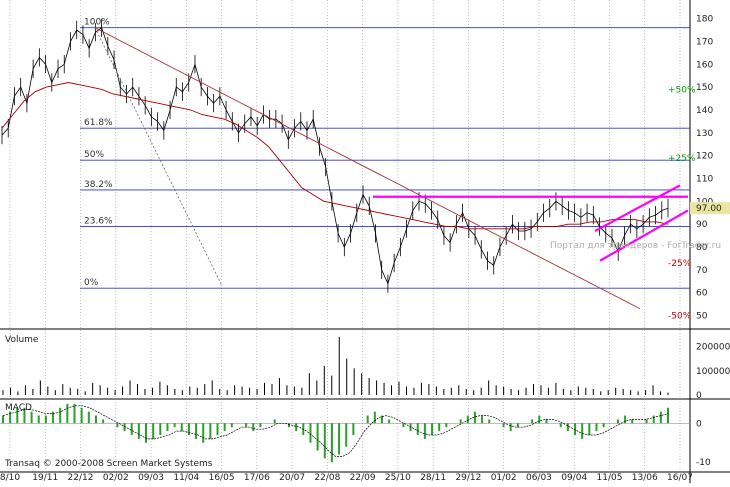 The height and width of the screenshot is (487, 730). I want to click on fib-level-label: 50%, so click(94, 155).